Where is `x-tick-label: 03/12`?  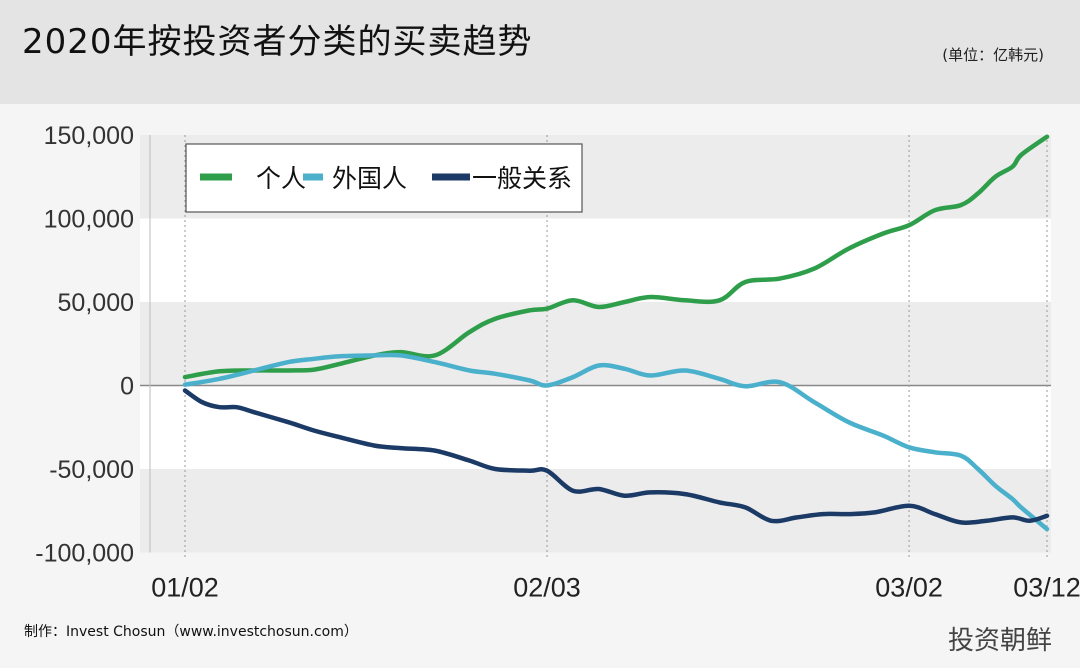
x-tick-label: 03/12 is located at coordinates (1046, 588).